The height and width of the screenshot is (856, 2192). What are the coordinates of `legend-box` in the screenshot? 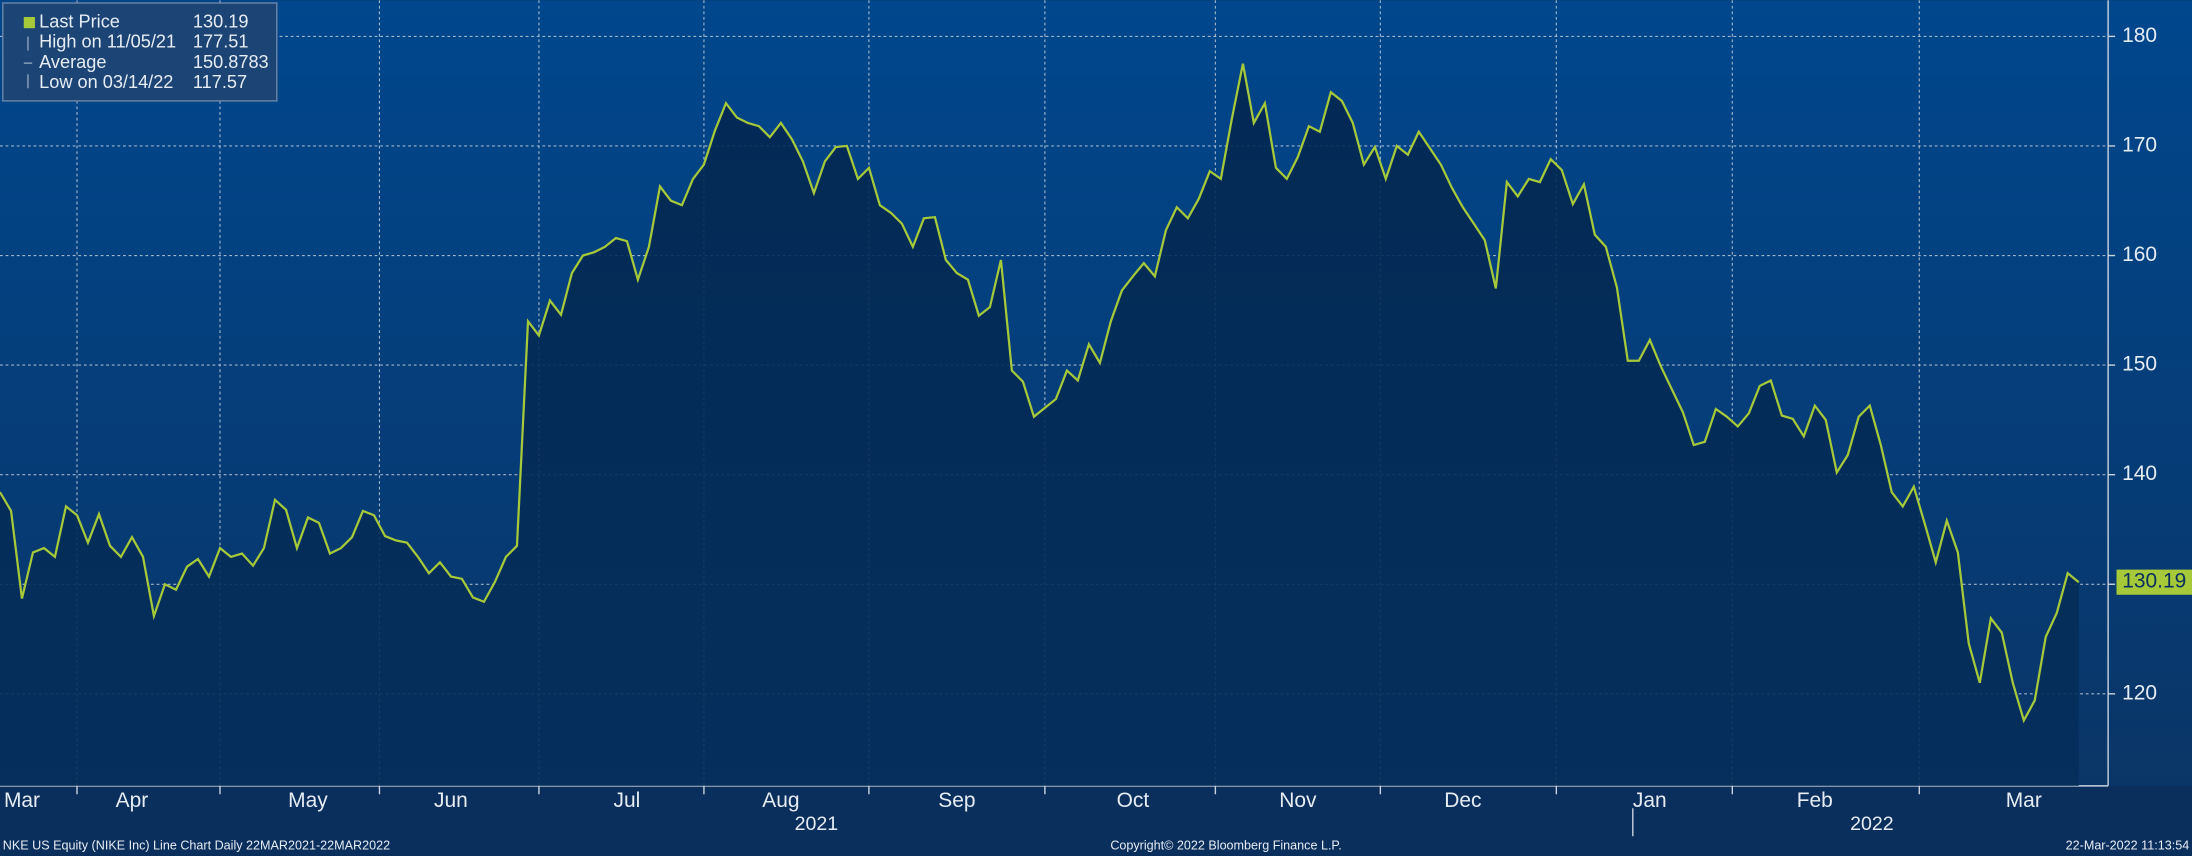 It's located at (140, 52).